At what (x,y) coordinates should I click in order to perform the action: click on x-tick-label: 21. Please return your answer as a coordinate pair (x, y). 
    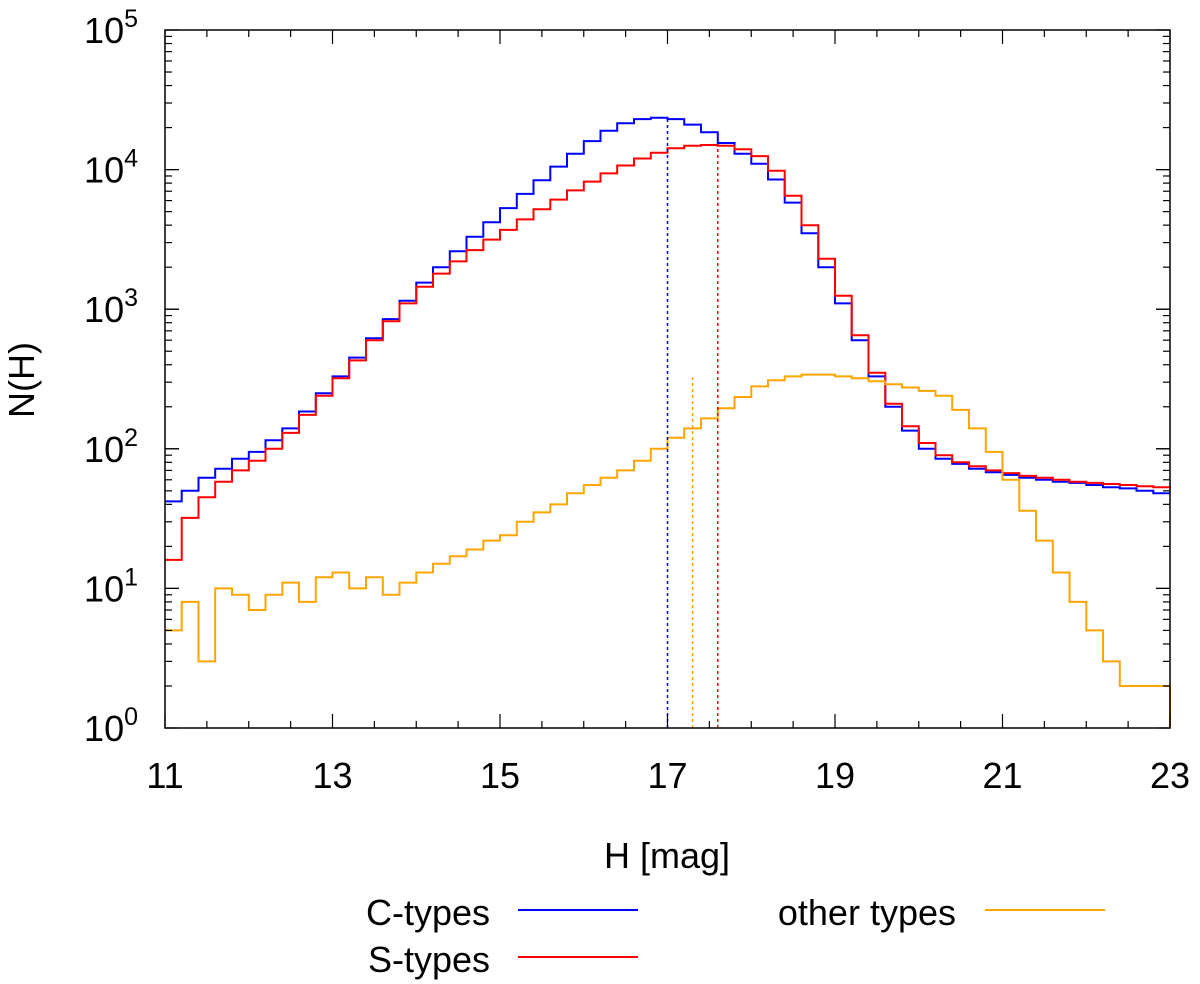
    Looking at the image, I should click on (1002, 775).